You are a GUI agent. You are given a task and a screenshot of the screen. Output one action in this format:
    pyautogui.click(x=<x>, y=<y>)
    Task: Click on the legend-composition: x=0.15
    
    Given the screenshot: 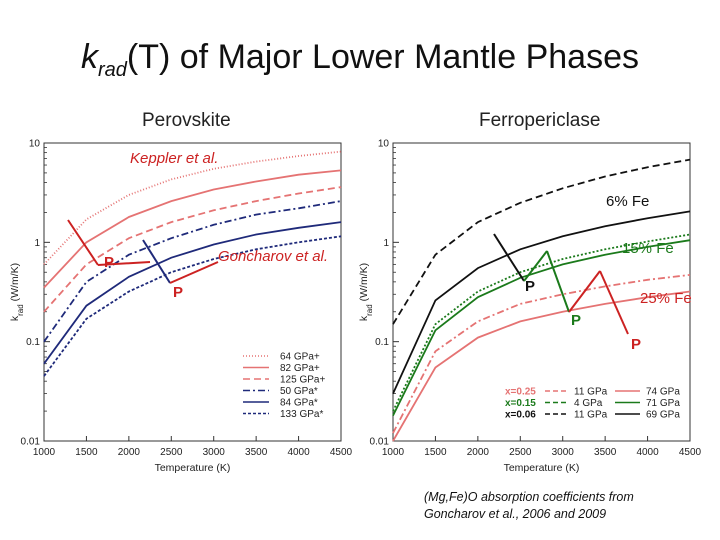 What is the action you would take?
    pyautogui.click(x=520, y=403)
    